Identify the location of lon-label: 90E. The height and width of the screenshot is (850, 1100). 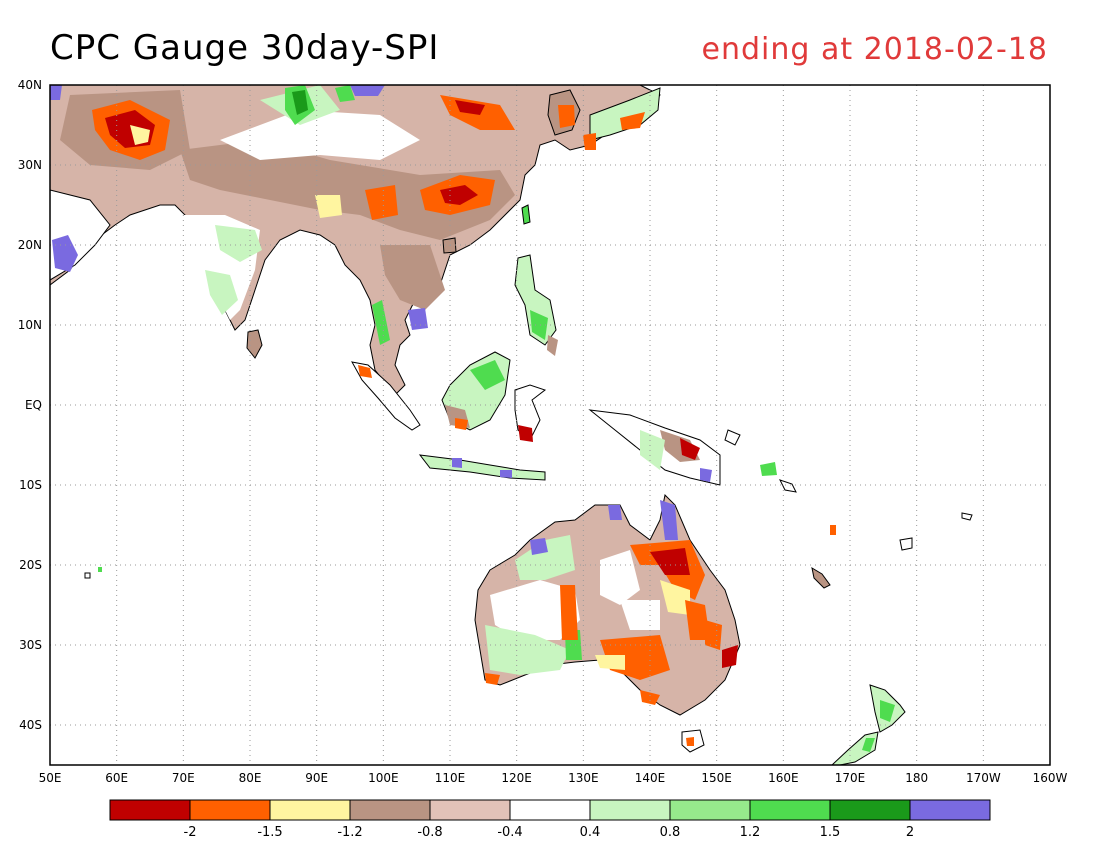
(316, 778).